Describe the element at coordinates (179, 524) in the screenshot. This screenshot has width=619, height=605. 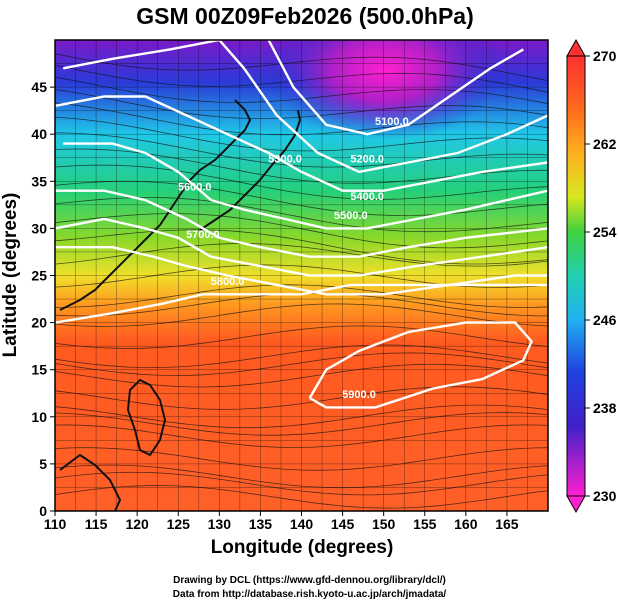
I see `x-tick-label: 125` at that location.